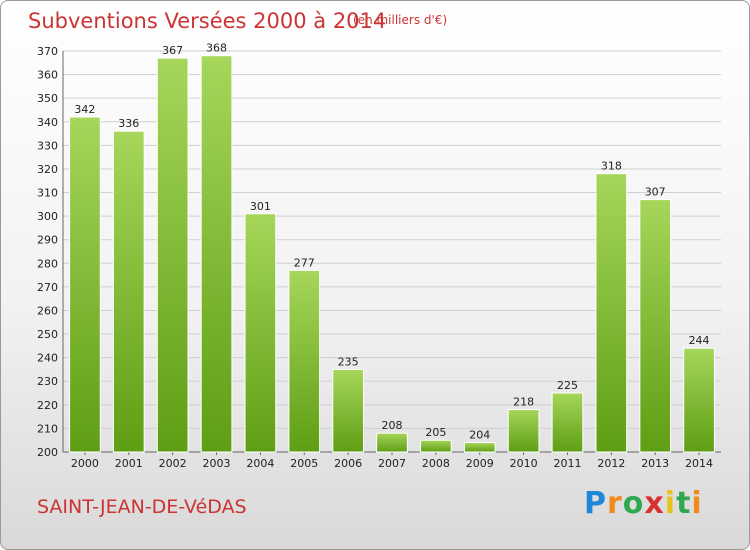 This screenshot has height=550, width=750. I want to click on value-label-2012: 318, so click(611, 166).